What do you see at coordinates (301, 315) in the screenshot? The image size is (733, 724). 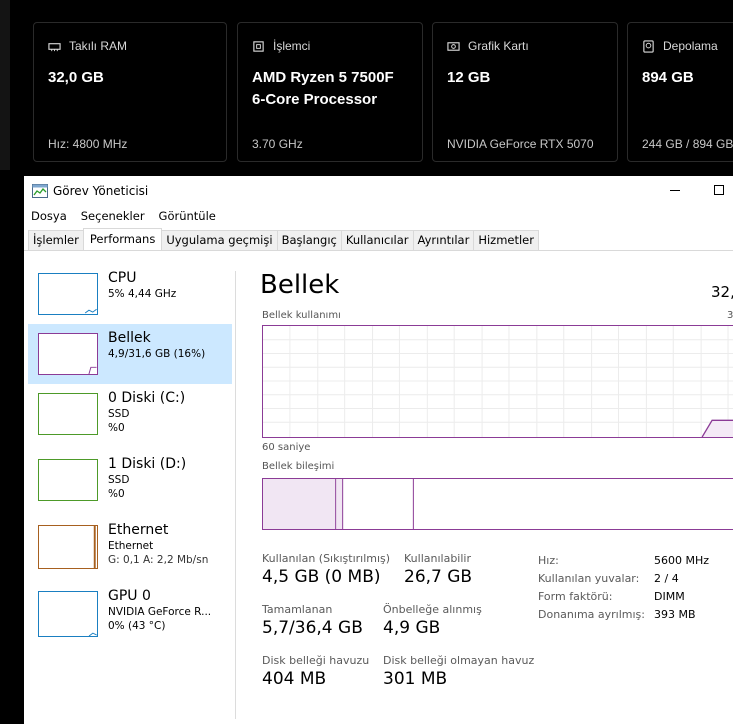 I see `usage-graph-label: Bellek kullanımı` at bounding box center [301, 315].